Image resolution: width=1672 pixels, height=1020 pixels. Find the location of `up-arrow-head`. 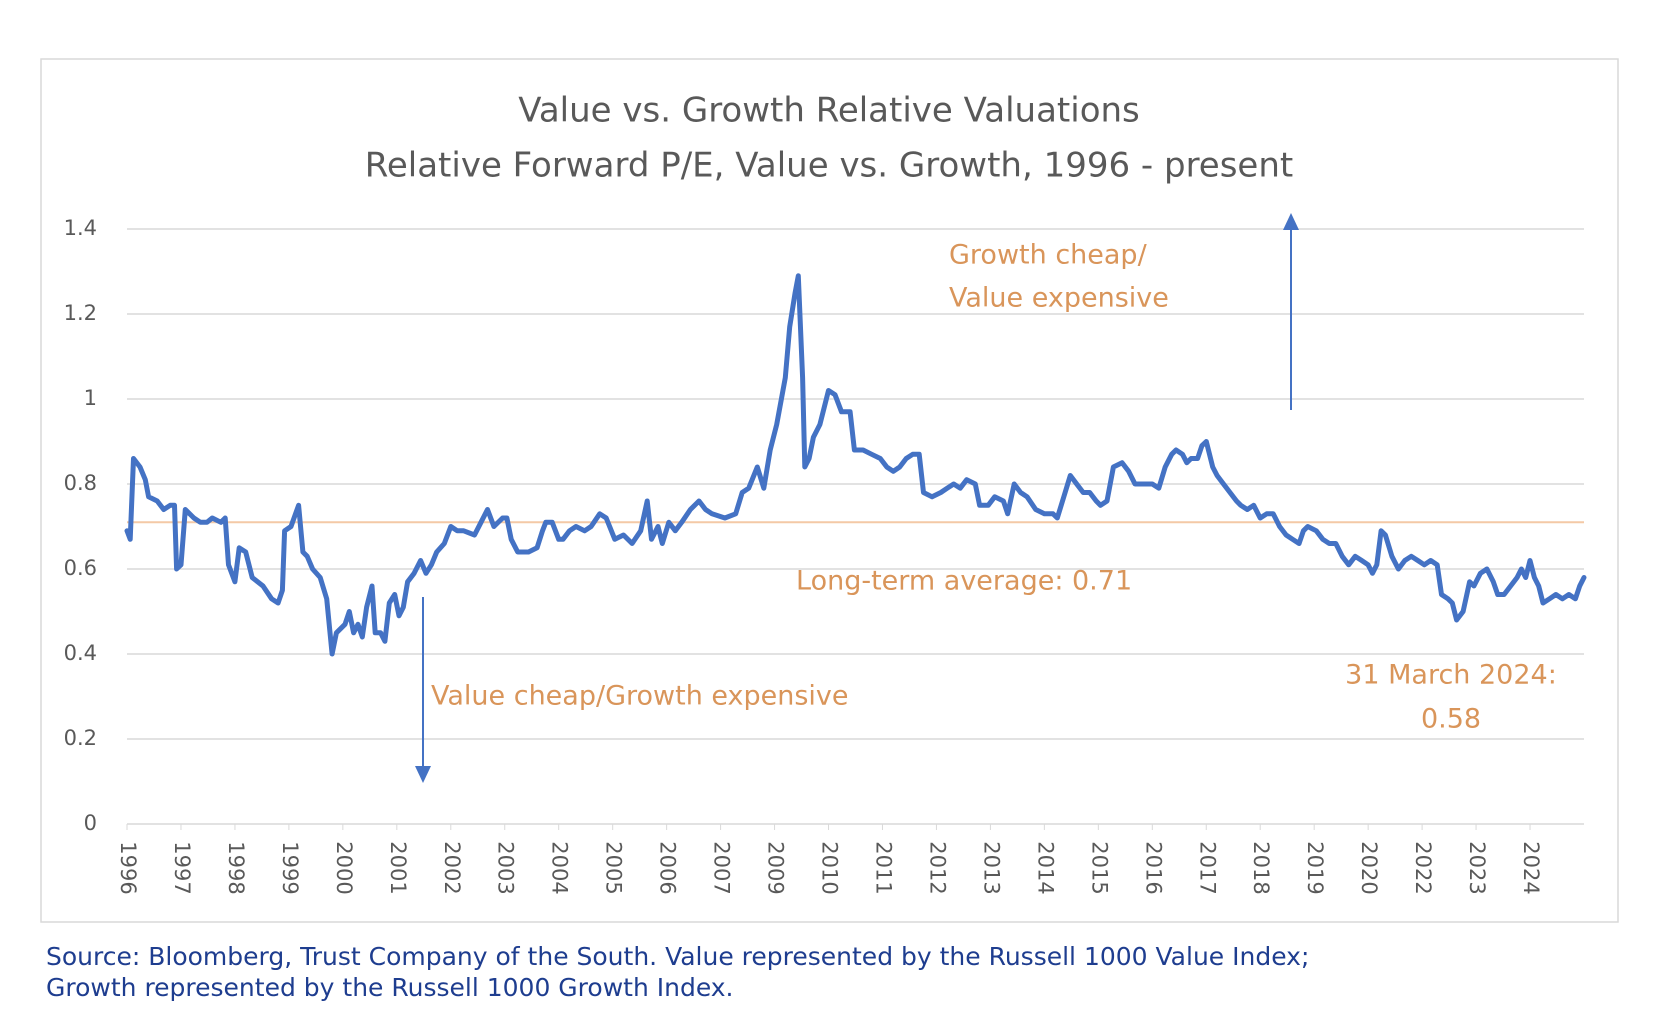

up-arrow-head is located at coordinates (1291, 221).